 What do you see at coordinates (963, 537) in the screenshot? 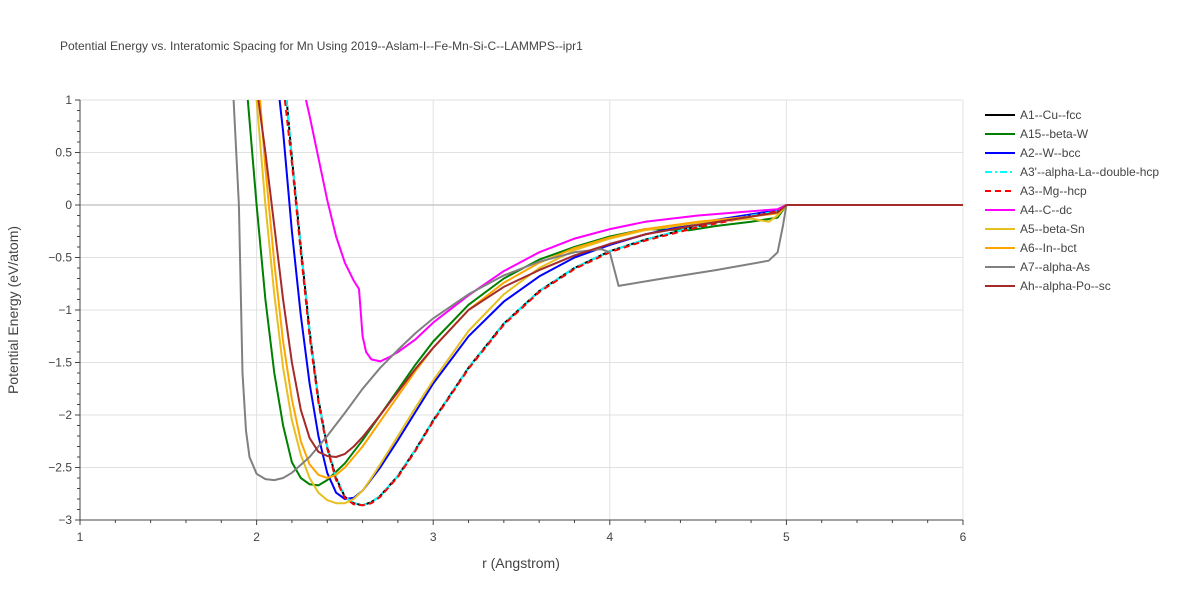
I see `x-tick-label: 6` at bounding box center [963, 537].